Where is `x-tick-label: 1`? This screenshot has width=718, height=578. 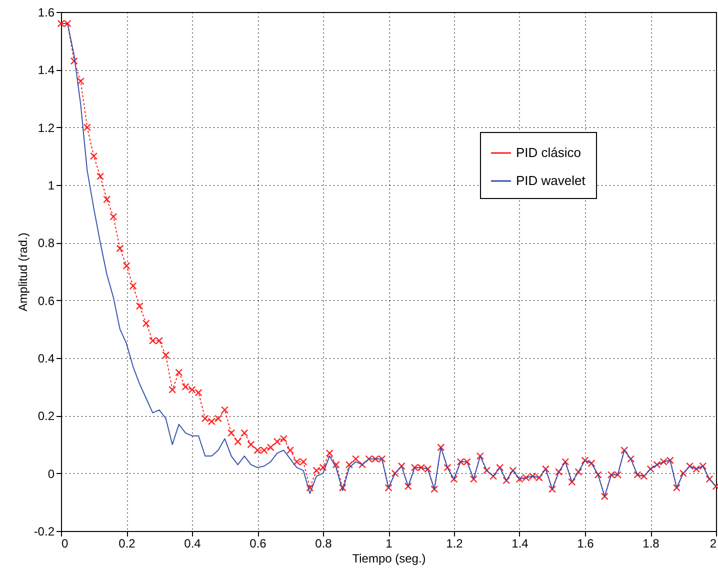 x-tick-label: 1 is located at coordinates (389, 543).